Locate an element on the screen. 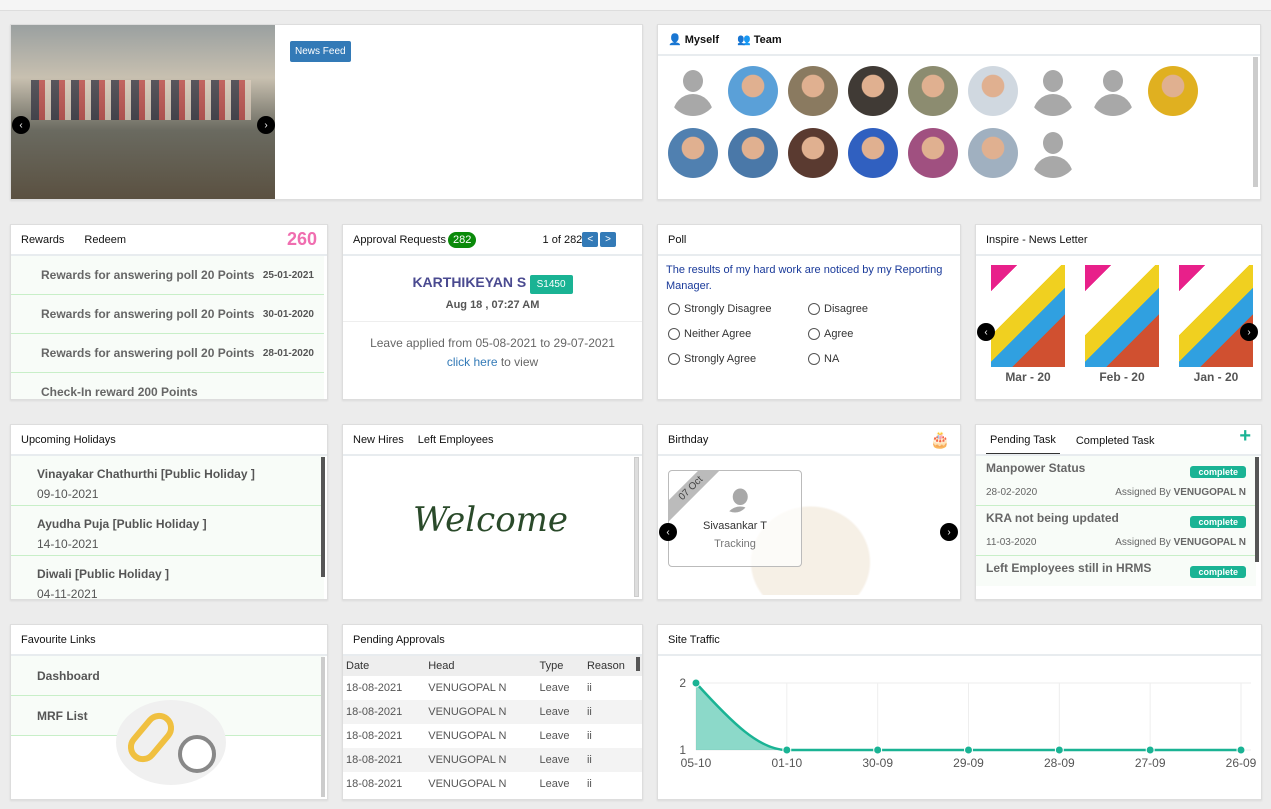 This screenshot has width=1271, height=809. newsletter-item: Mar - 20 is located at coordinates (1028, 324).